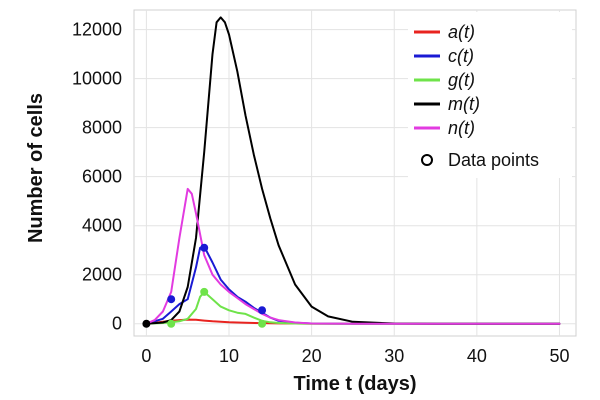 The width and height of the screenshot is (600, 400). Describe the element at coordinates (102, 226) in the screenshot. I see `y-tick-label: 4000` at that location.